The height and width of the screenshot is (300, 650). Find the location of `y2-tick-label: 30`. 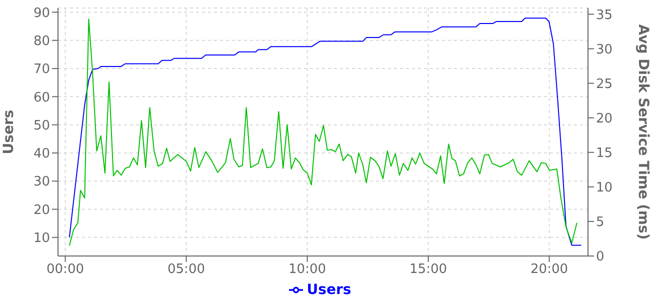

y2-tick-label: 30 is located at coordinates (604, 50).